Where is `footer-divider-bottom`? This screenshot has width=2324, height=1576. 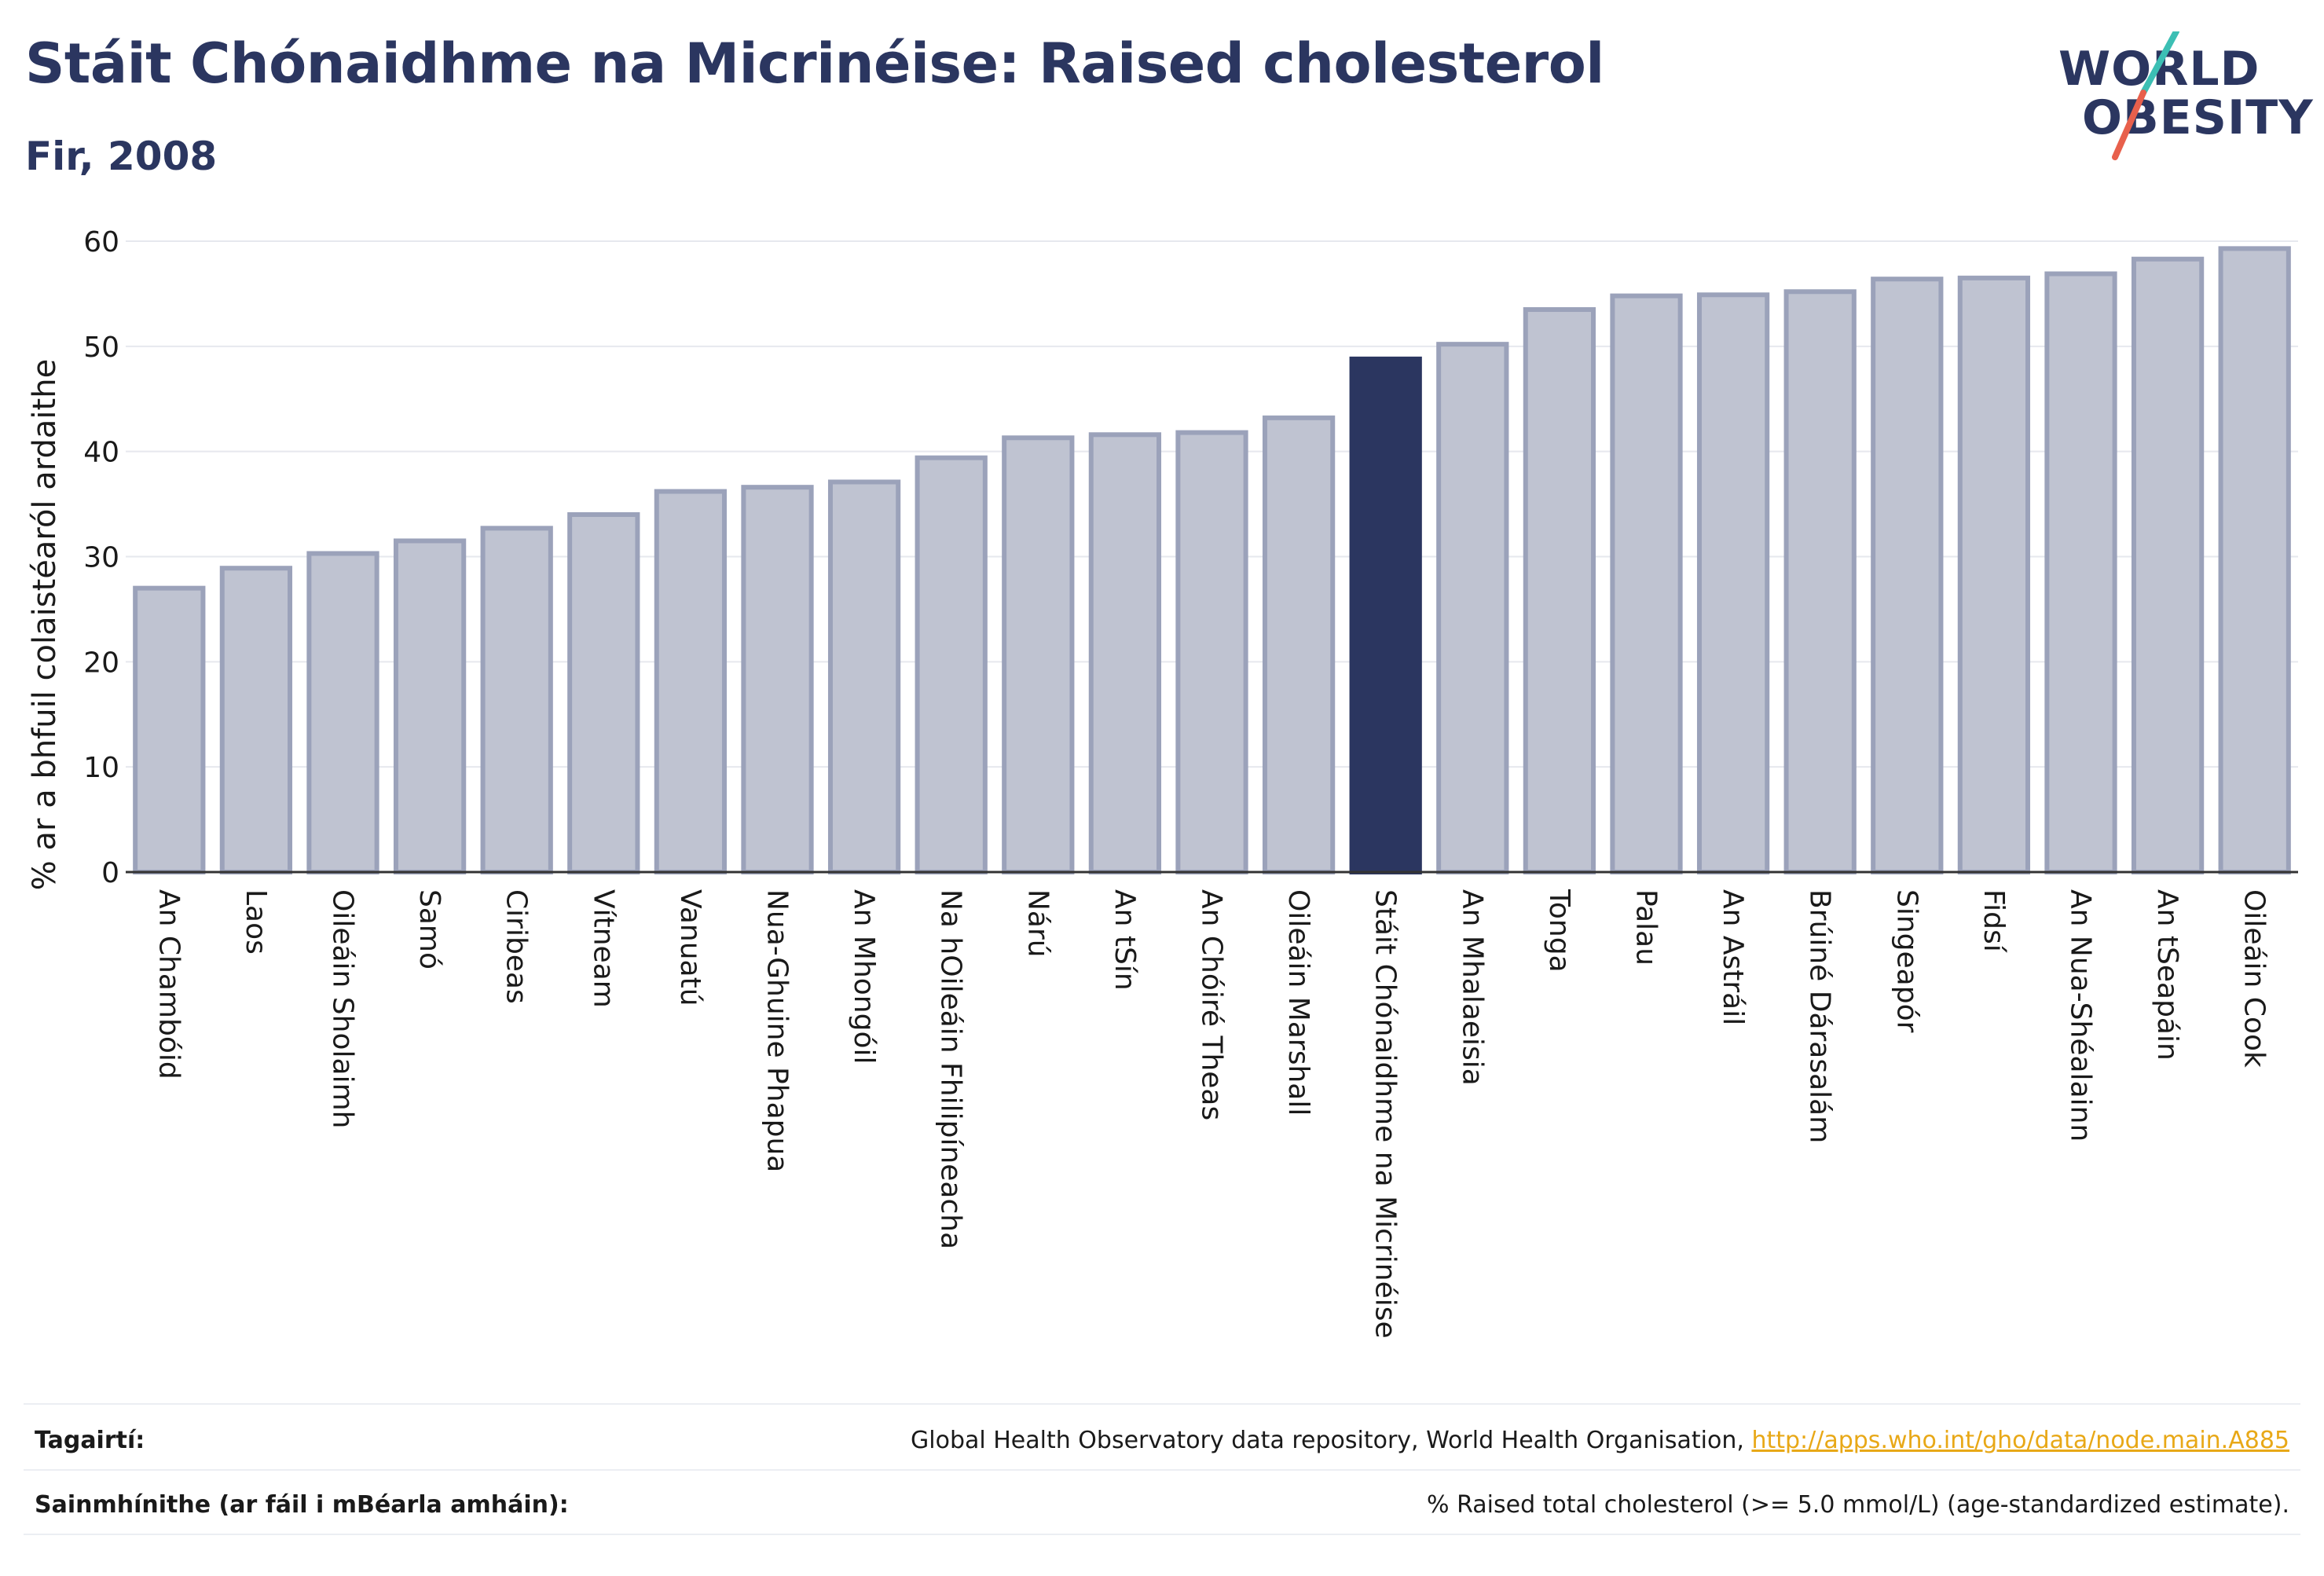
footer-divider-bottom is located at coordinates (1162, 1534).